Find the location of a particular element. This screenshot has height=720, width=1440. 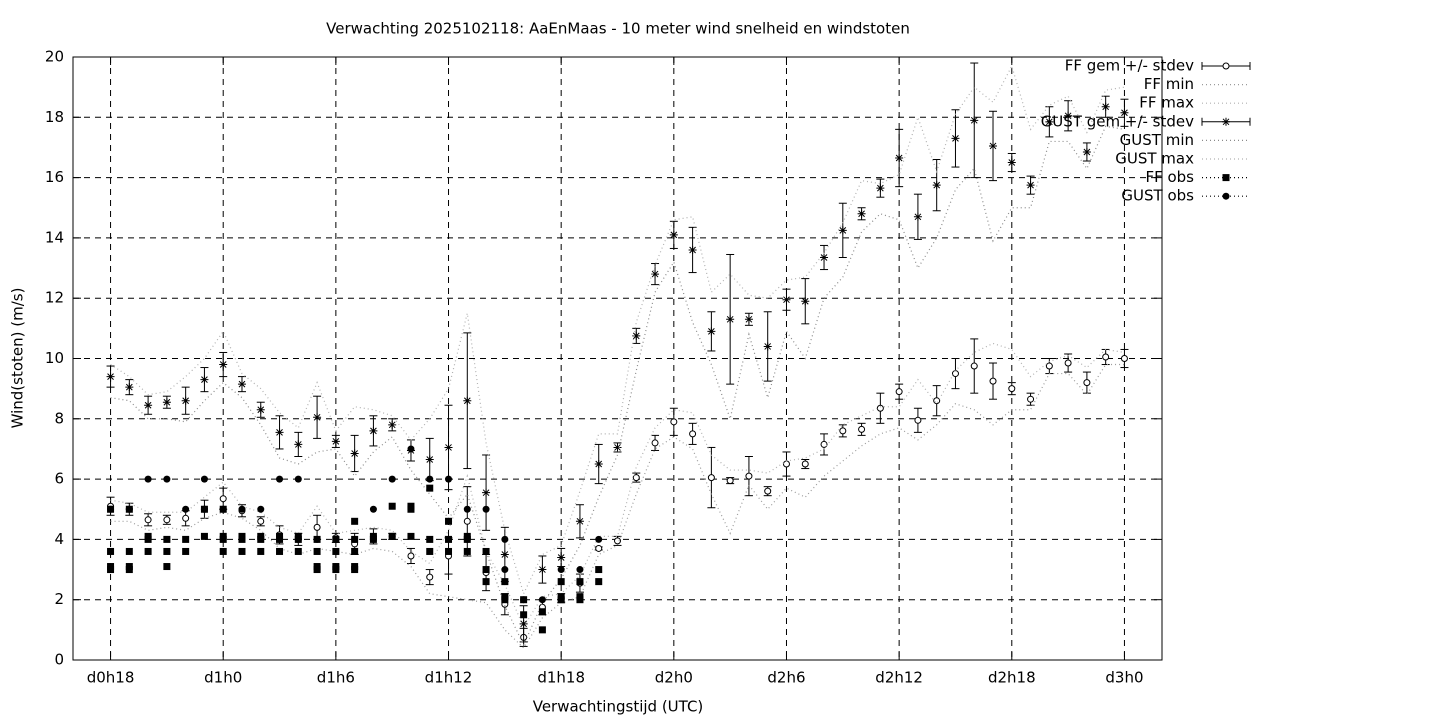

y-tick-label: 18 is located at coordinates (54, 117).